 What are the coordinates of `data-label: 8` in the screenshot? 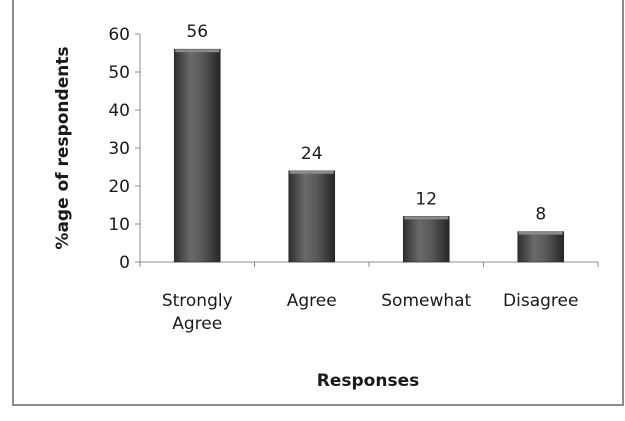 It's located at (540, 215).